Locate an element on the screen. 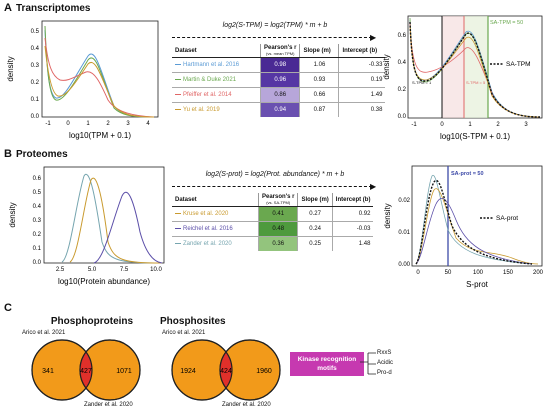 The image size is (550, 412). venn-right-count: 1071 is located at coordinates (124, 371).